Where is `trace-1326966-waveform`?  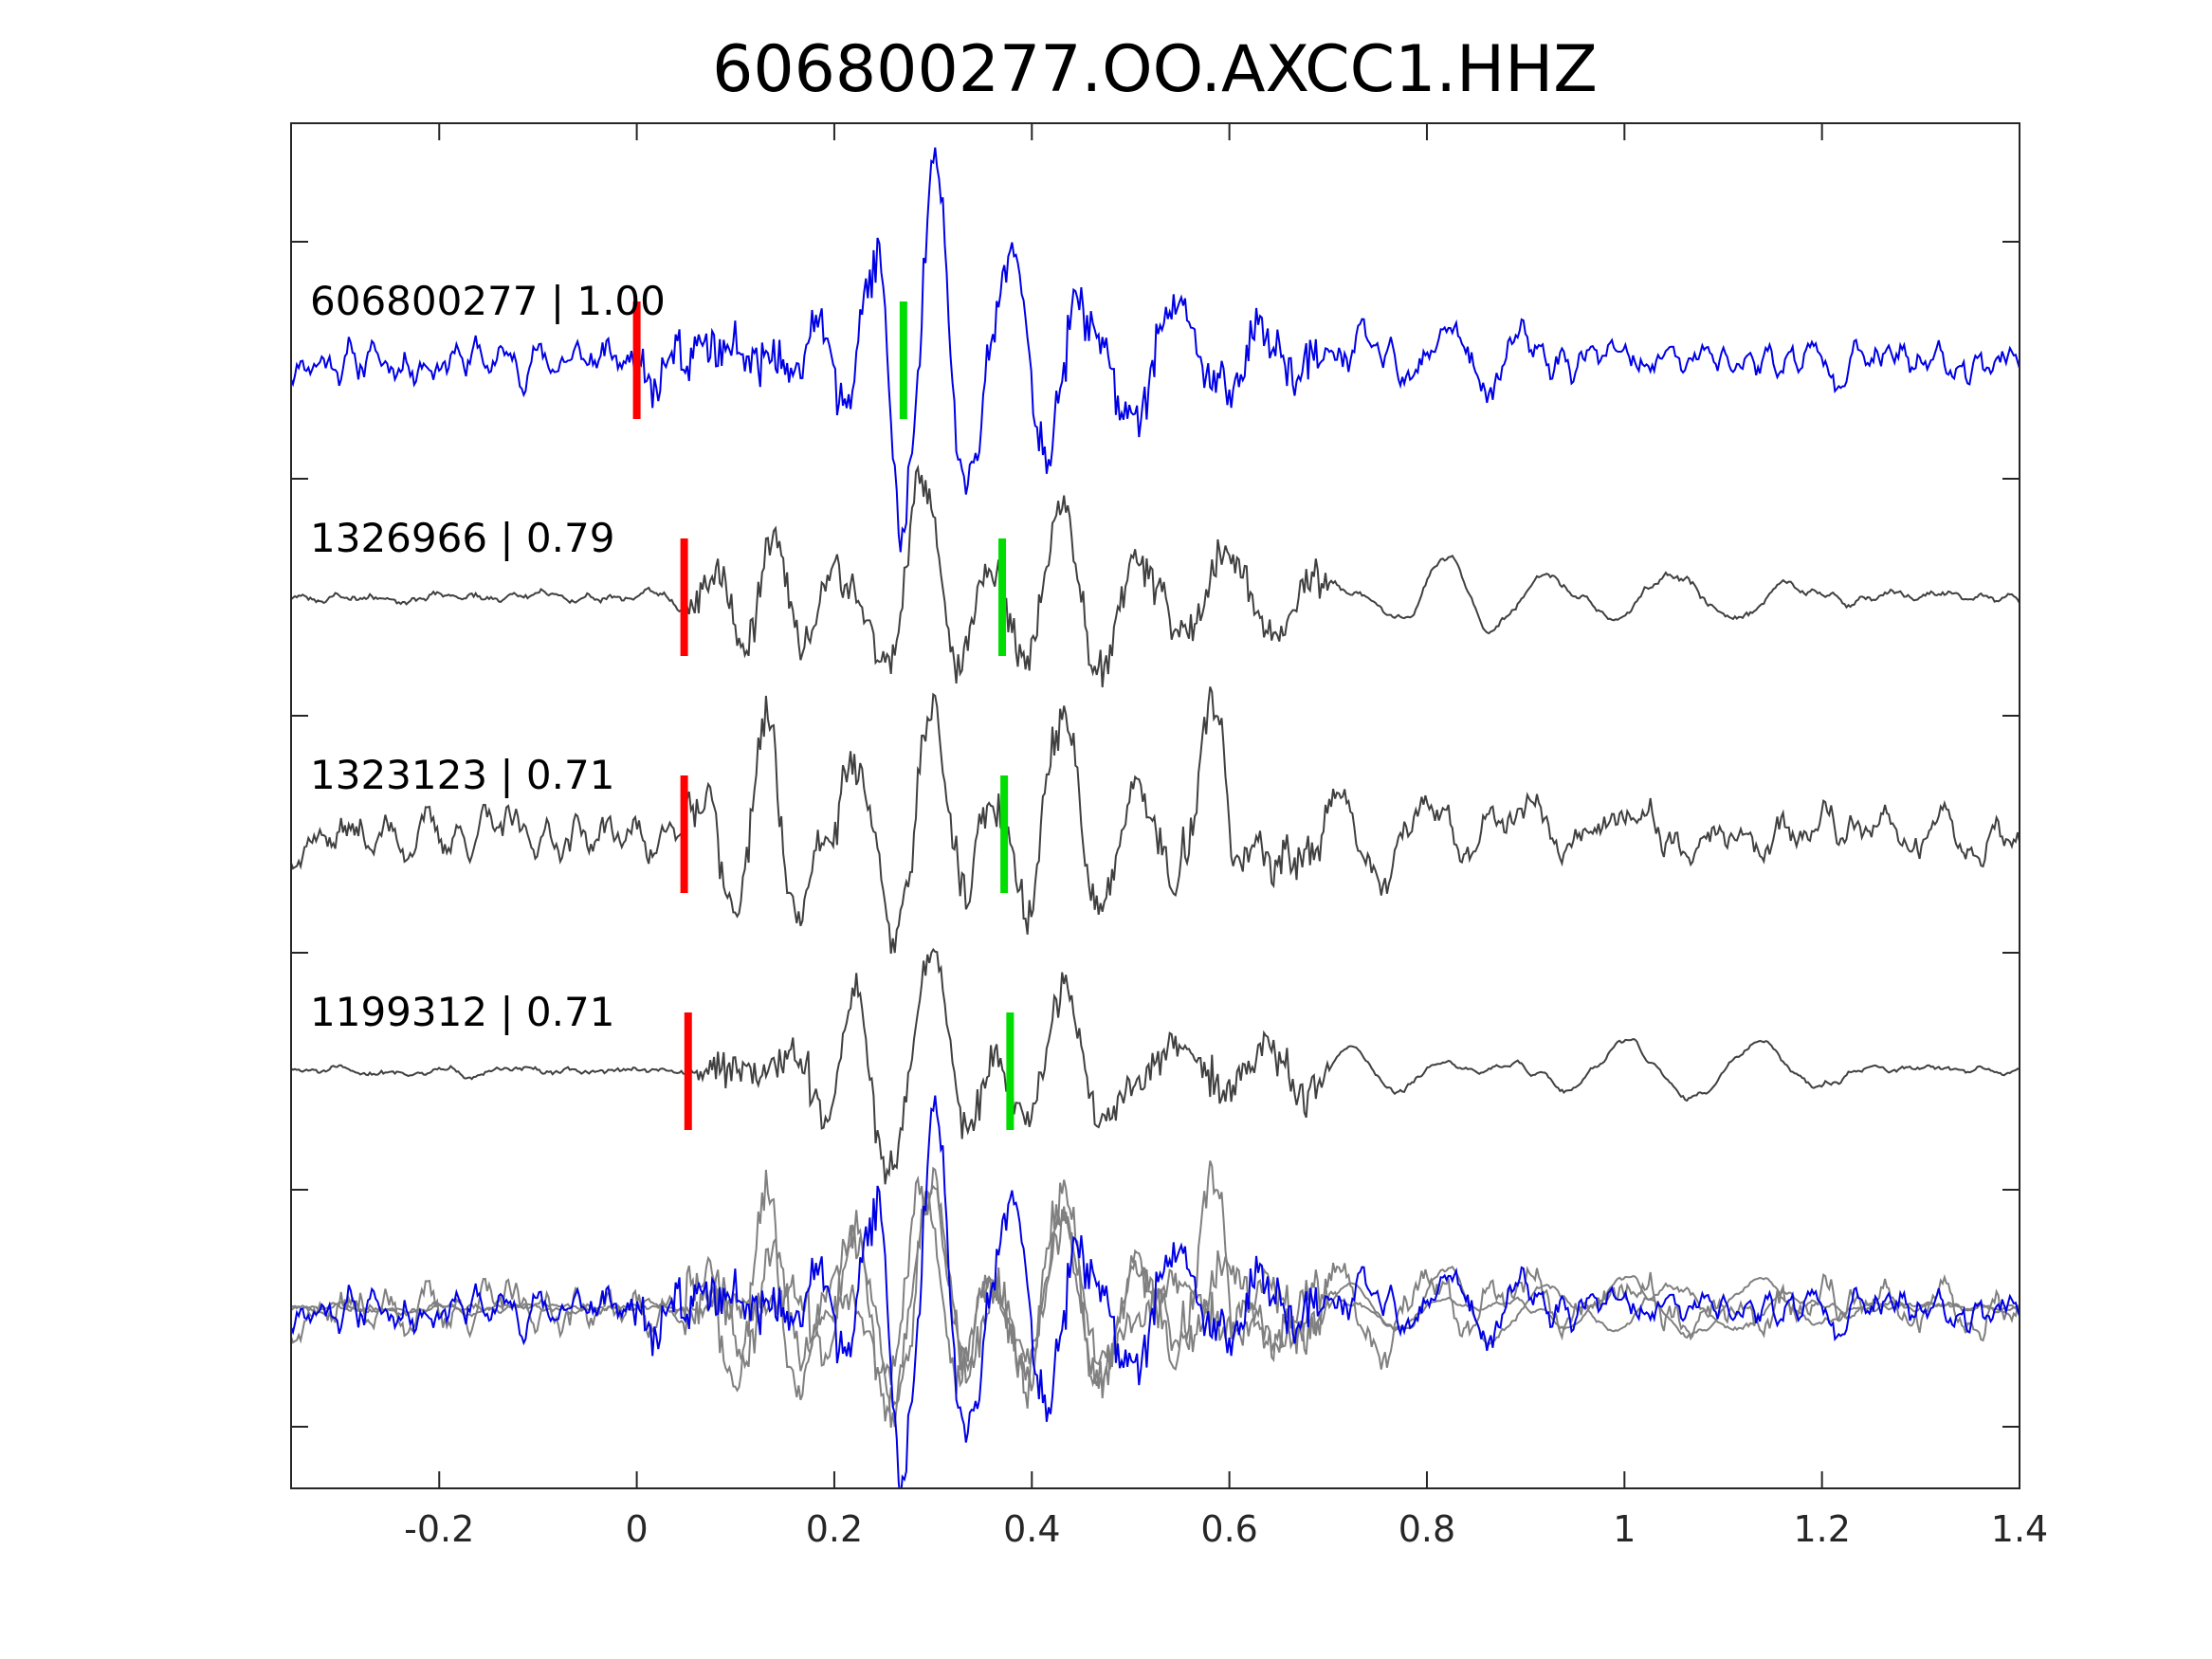 trace-1326966-waveform is located at coordinates (1155, 576).